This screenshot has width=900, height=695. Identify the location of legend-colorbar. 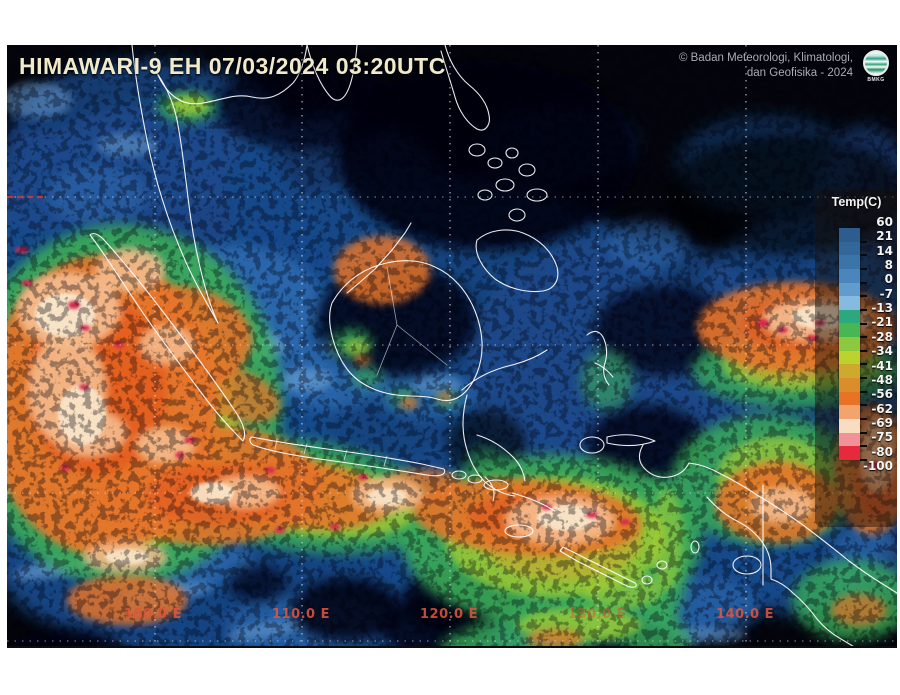
(849, 344).